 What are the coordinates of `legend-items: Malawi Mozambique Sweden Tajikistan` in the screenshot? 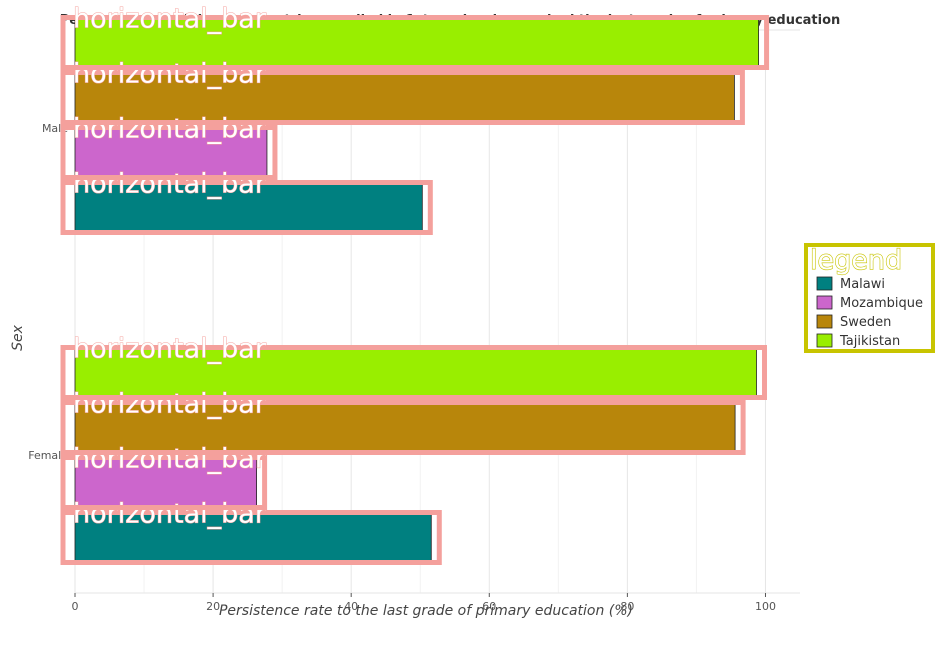 It's located at (869, 312).